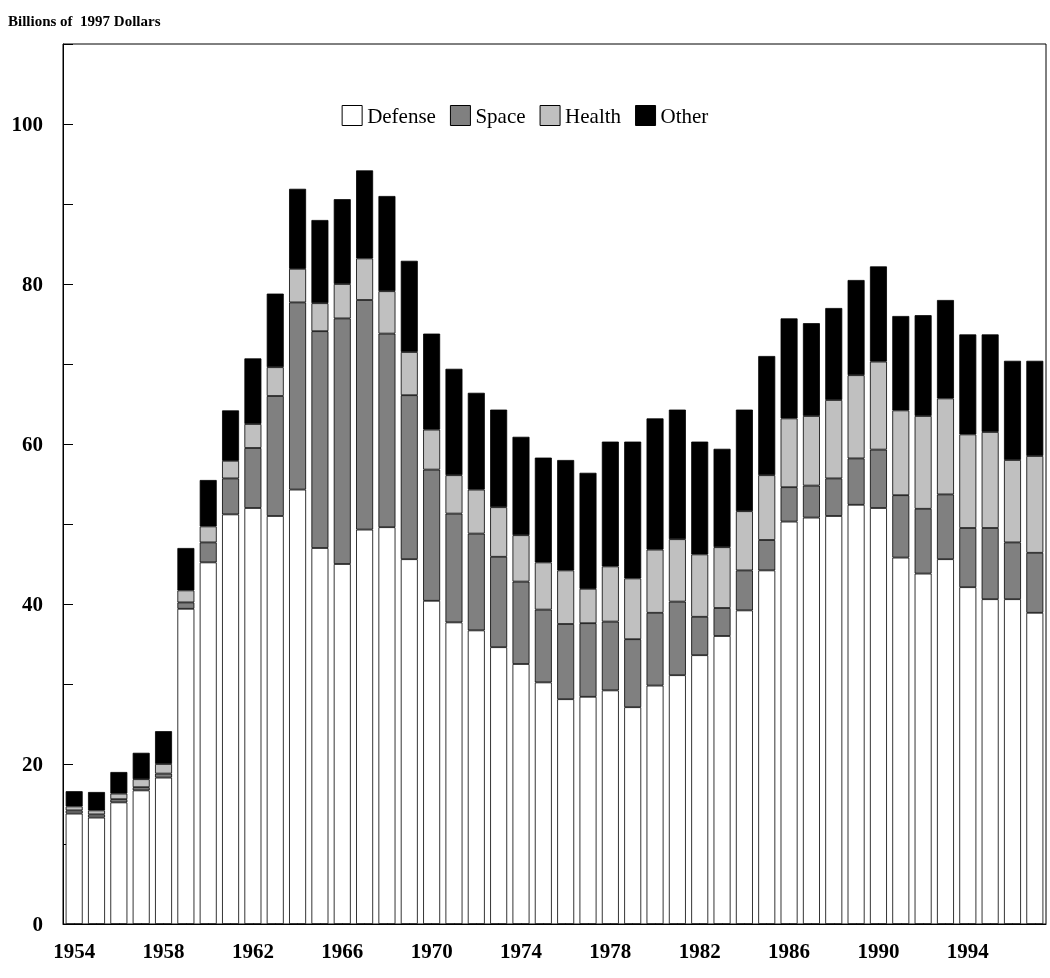 Image resolution: width=1050 pixels, height=978 pixels. Describe the element at coordinates (252, 950) in the screenshot. I see `x-tick-label: 1962` at that location.